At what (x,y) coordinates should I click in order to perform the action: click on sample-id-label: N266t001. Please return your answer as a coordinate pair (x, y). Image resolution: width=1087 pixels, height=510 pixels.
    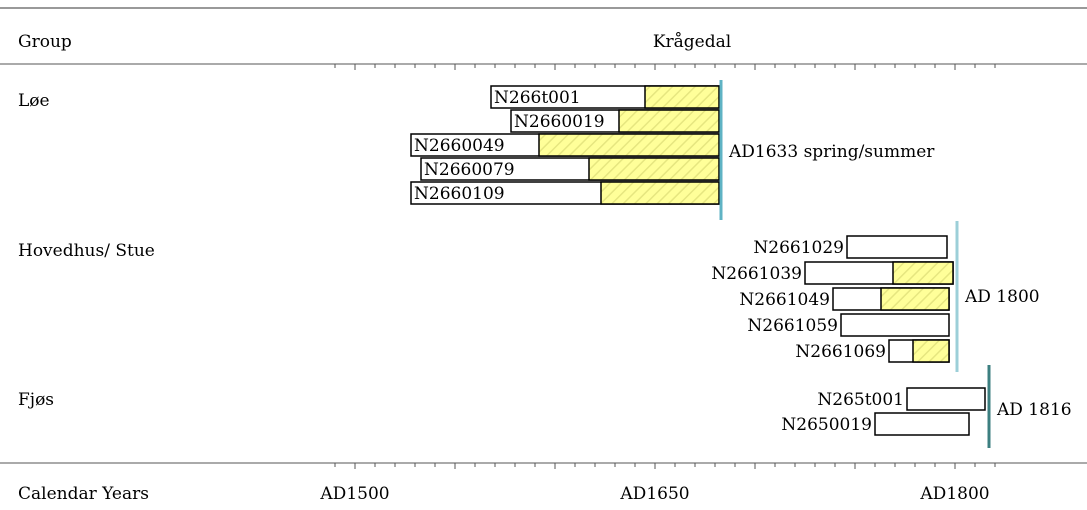
    Looking at the image, I should click on (537, 98).